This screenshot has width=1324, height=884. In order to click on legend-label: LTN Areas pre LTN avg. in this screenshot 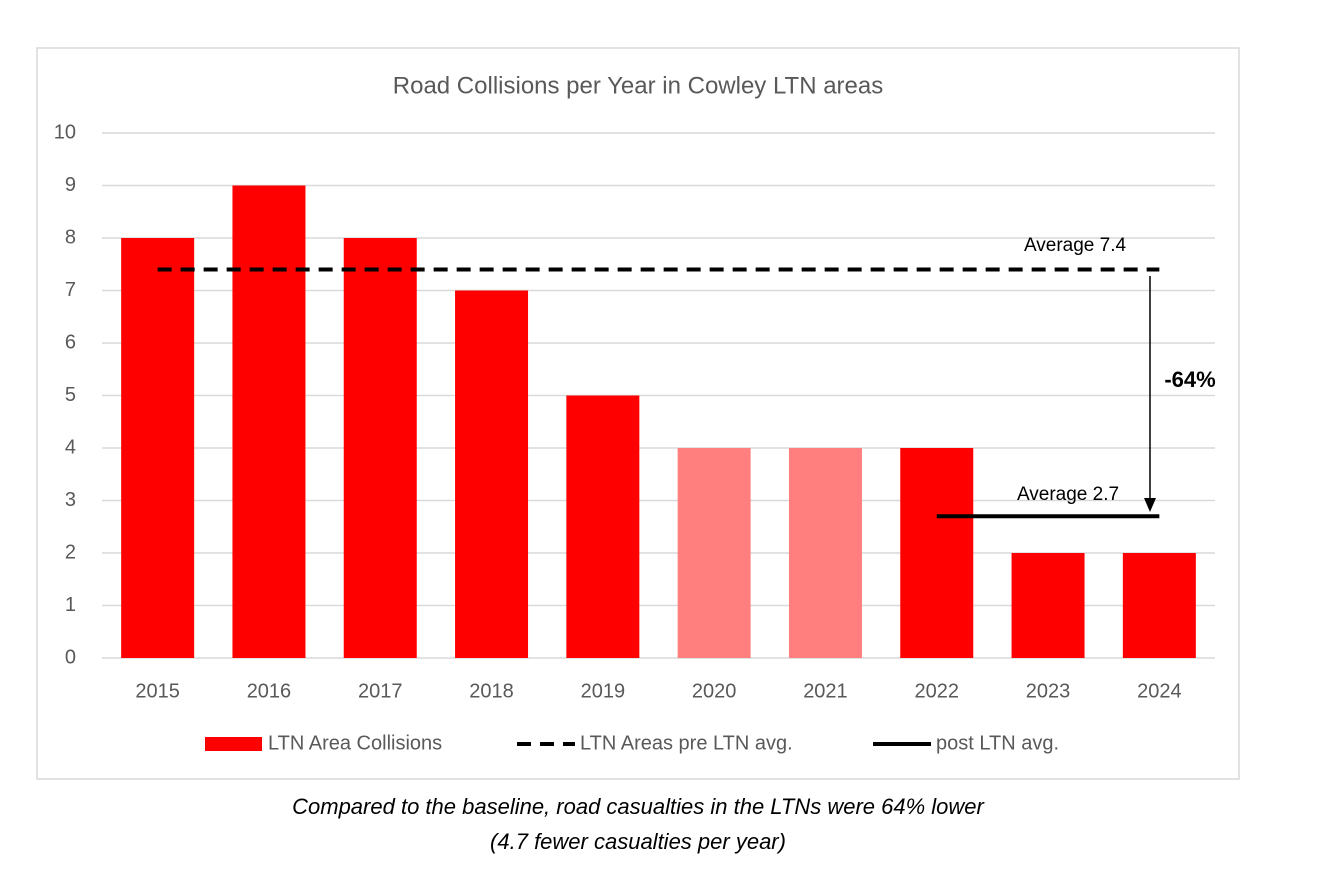, I will do `click(686, 743)`.